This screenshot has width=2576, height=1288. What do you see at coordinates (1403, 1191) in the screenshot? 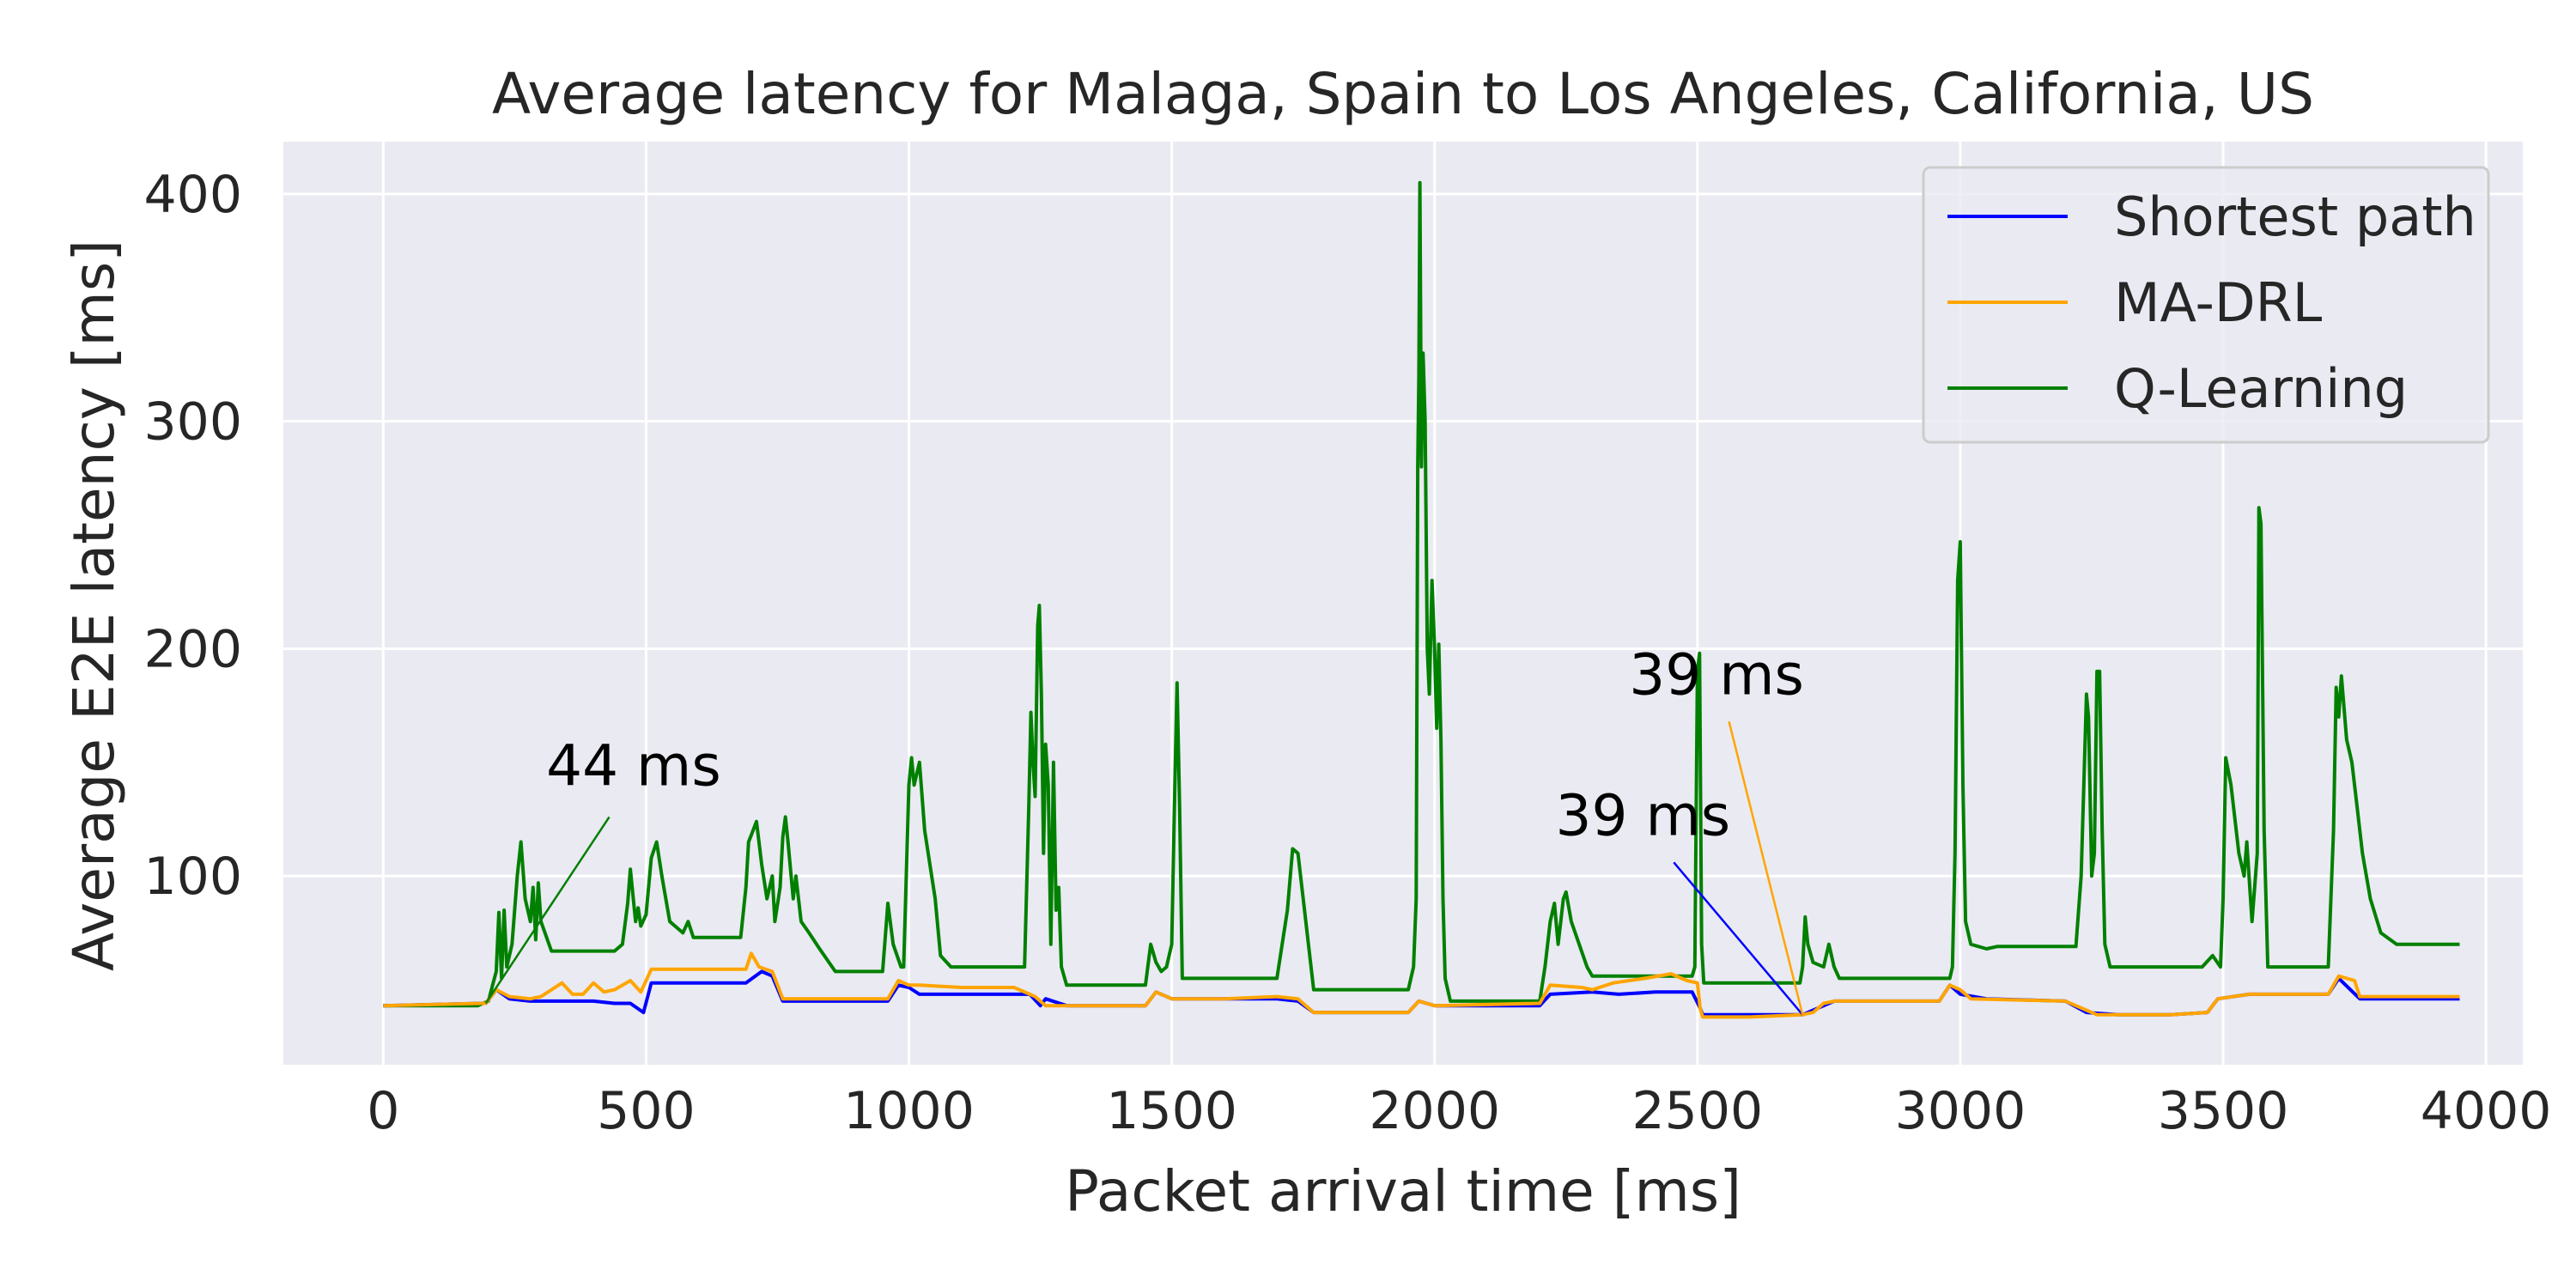
I see `x-axis-label: Packet arrival time [ms]` at bounding box center [1403, 1191].